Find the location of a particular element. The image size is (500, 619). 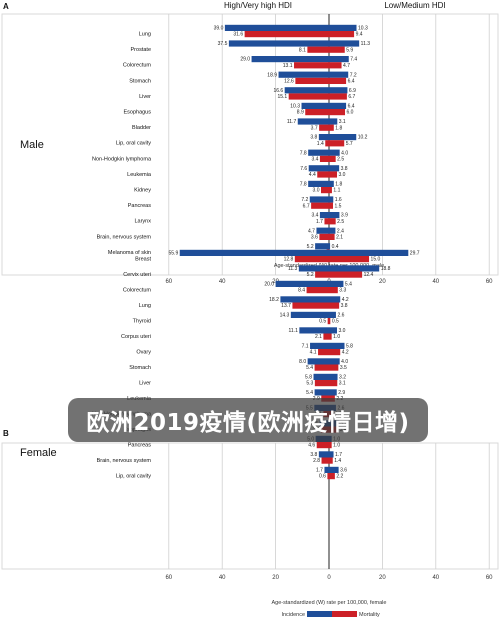

category-label: Stomach is located at coordinates (140, 368).